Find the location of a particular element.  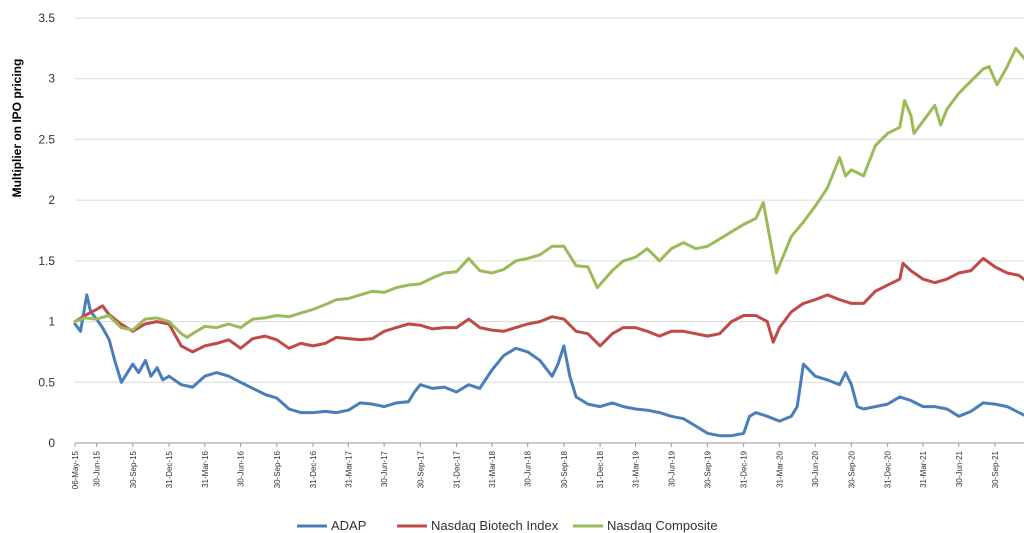

x-tick-label: 31-Mar-21 is located at coordinates (923, 468).